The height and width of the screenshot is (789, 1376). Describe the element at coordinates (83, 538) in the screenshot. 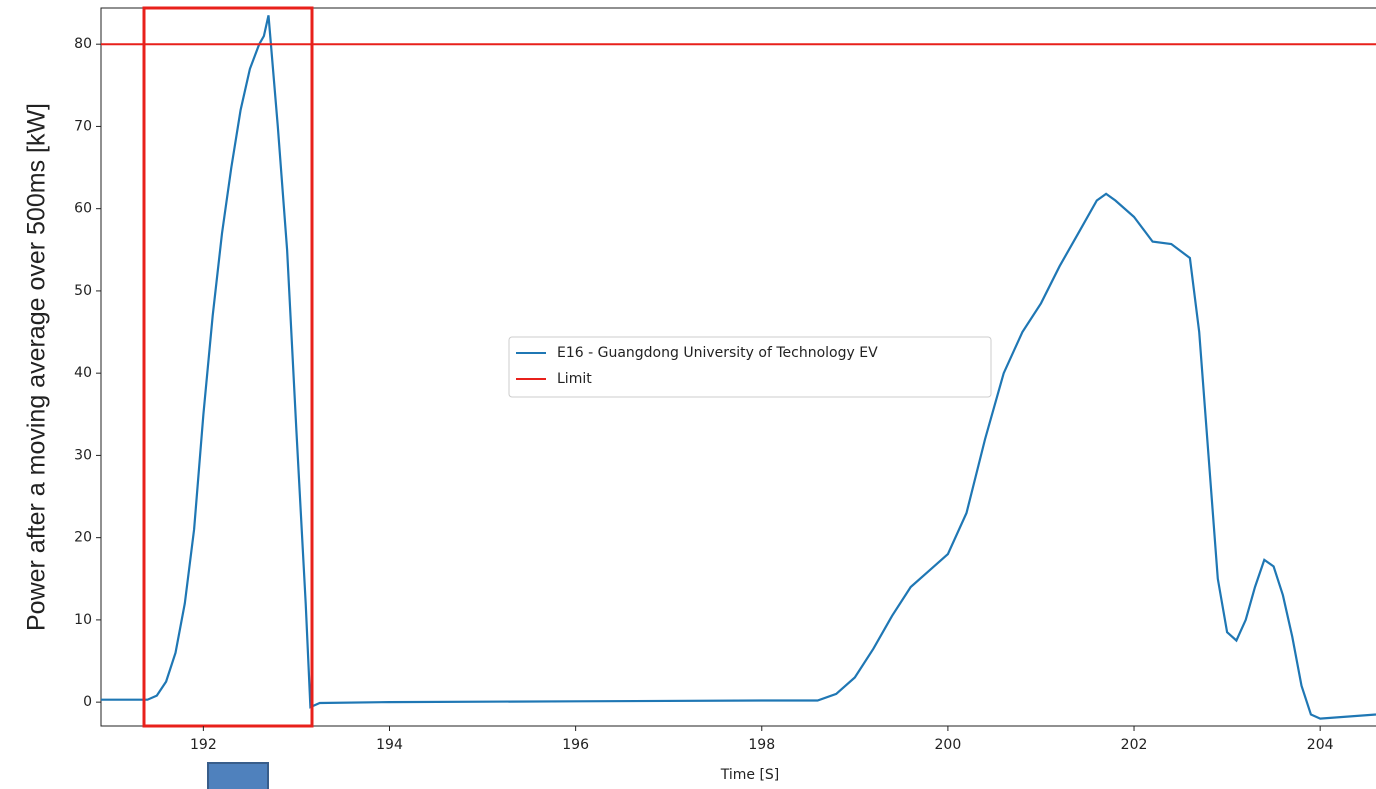

I see `y-tick-label: 20` at that location.